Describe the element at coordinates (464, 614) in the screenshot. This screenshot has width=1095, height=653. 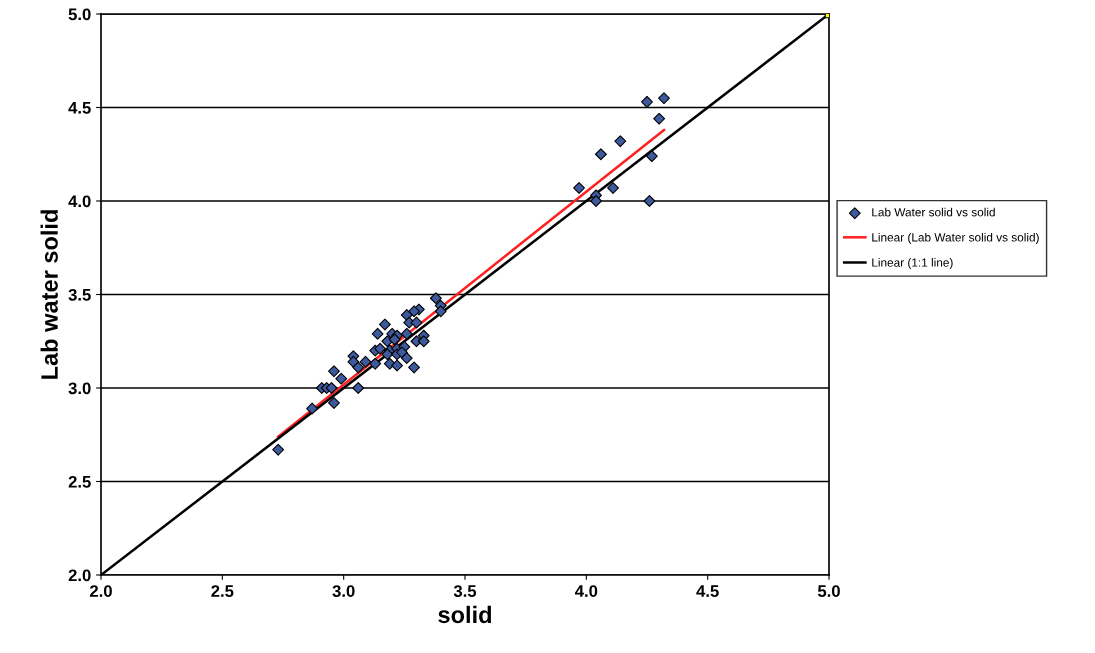
I see `x-axis-title: solid` at that location.